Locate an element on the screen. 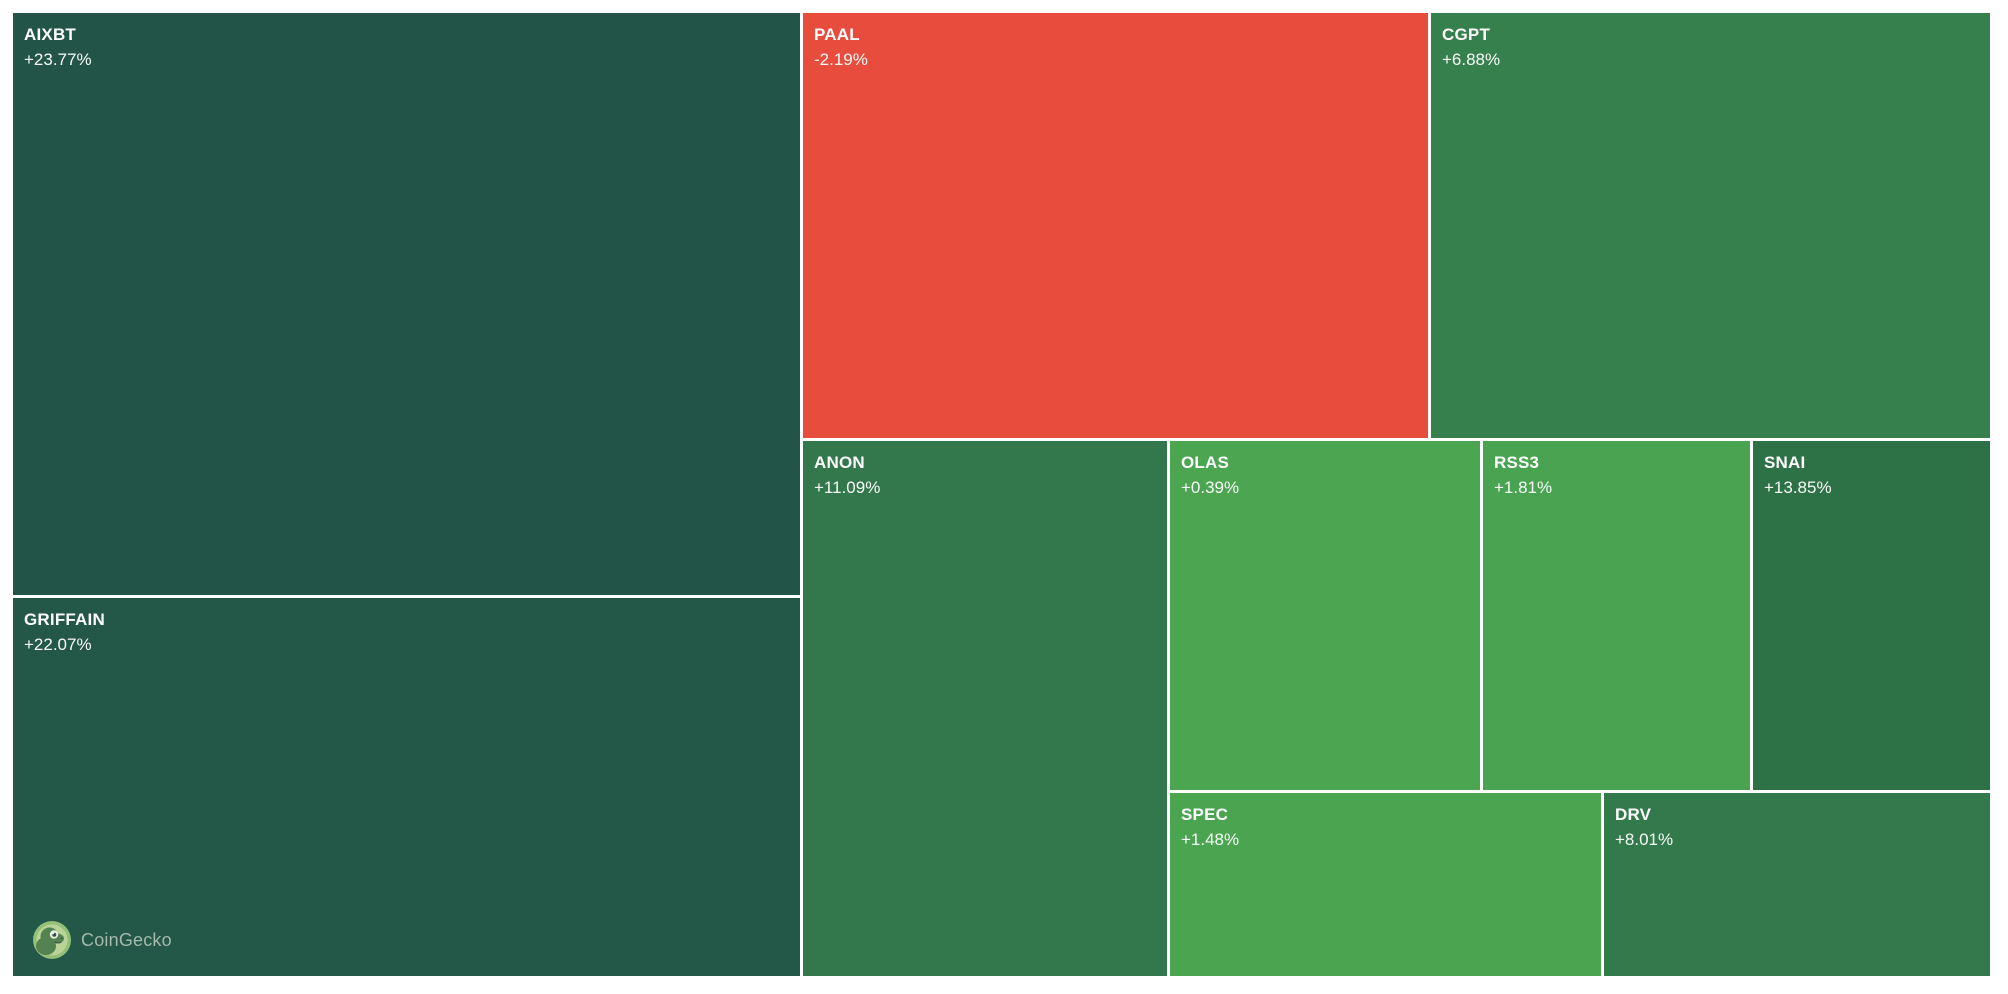 This screenshot has height=994, width=2008. tile-symbol: PAAL is located at coordinates (837, 34).